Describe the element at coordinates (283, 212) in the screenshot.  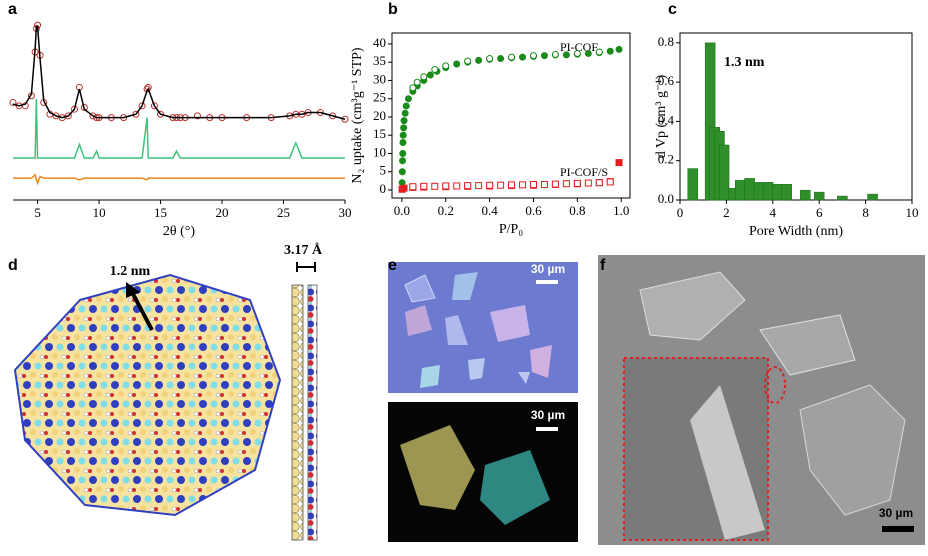
I see `x-tick-label: 25` at that location.